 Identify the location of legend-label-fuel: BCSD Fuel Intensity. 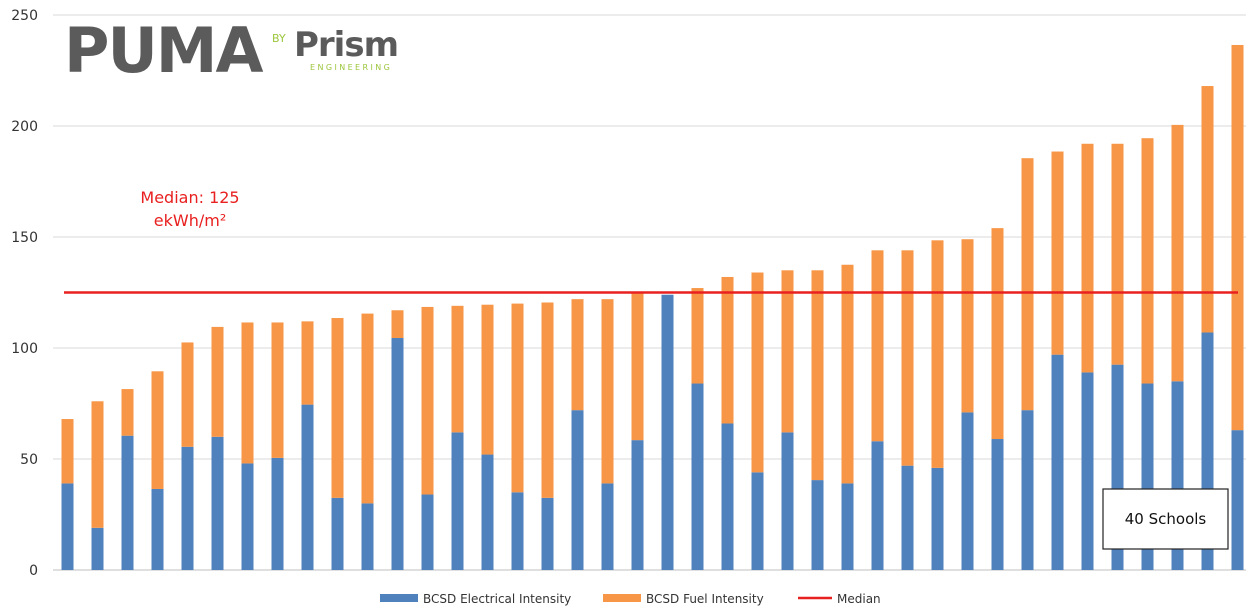
(705, 599).